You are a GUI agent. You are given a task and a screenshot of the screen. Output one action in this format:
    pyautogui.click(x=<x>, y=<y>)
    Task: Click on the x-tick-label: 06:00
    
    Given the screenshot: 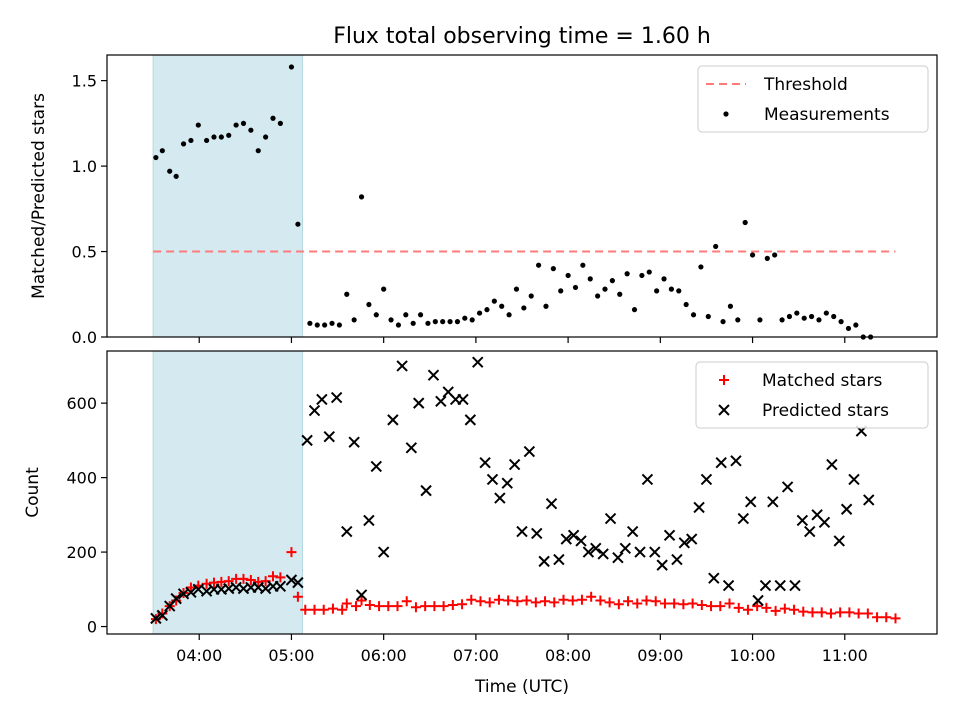 What is the action you would take?
    pyautogui.click(x=384, y=655)
    